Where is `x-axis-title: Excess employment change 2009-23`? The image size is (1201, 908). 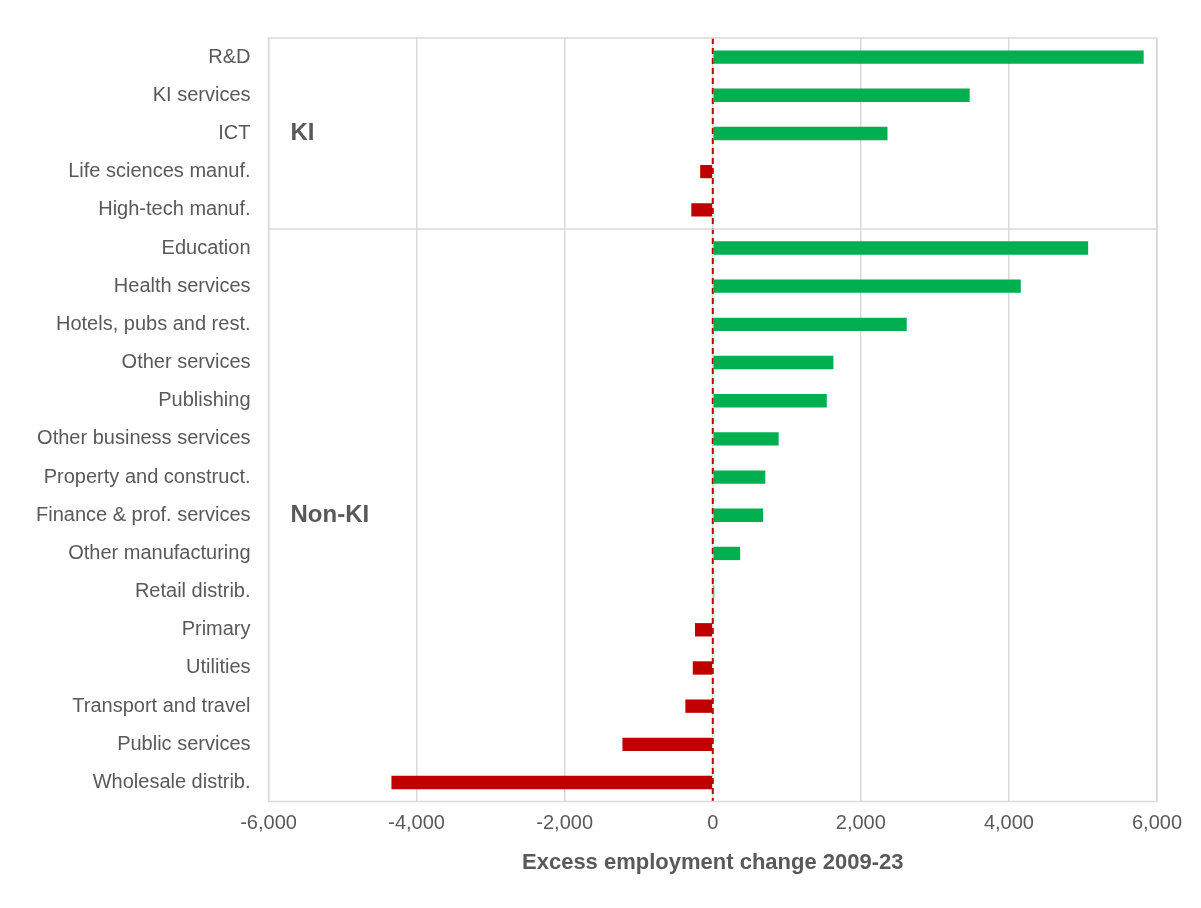 x-axis-title: Excess employment change 2009-23 is located at coordinates (713, 861).